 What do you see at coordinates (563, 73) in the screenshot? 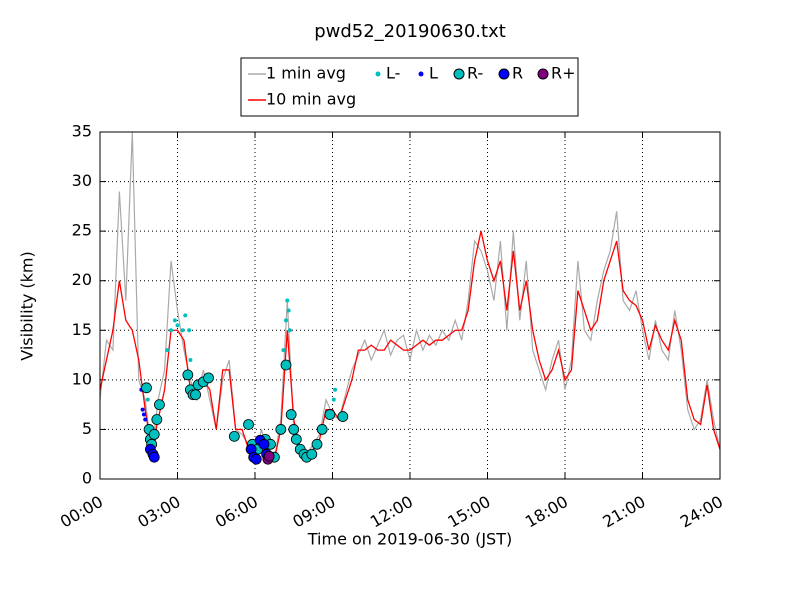
I see `legend-label: R+` at bounding box center [563, 73].